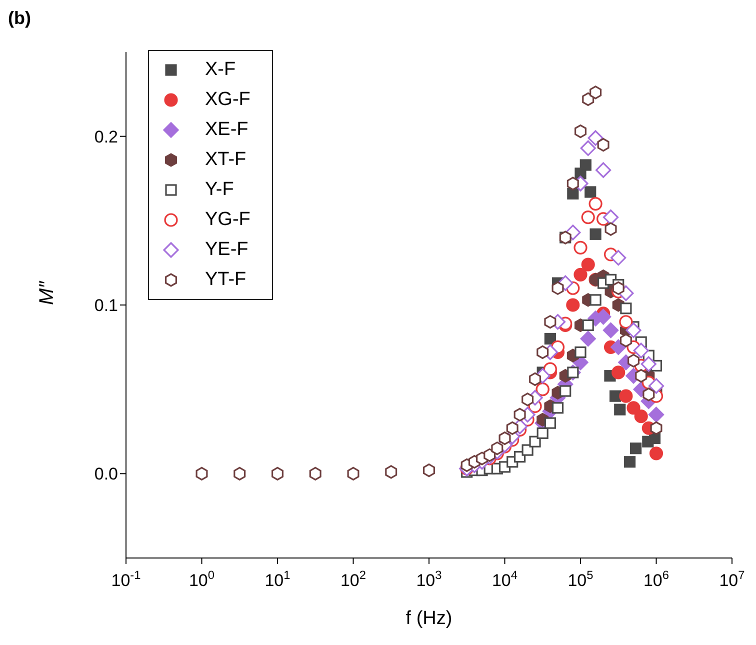 This screenshot has width=756, height=645. Describe the element at coordinates (227, 100) in the screenshot. I see `legend-label: XG-F` at that location.